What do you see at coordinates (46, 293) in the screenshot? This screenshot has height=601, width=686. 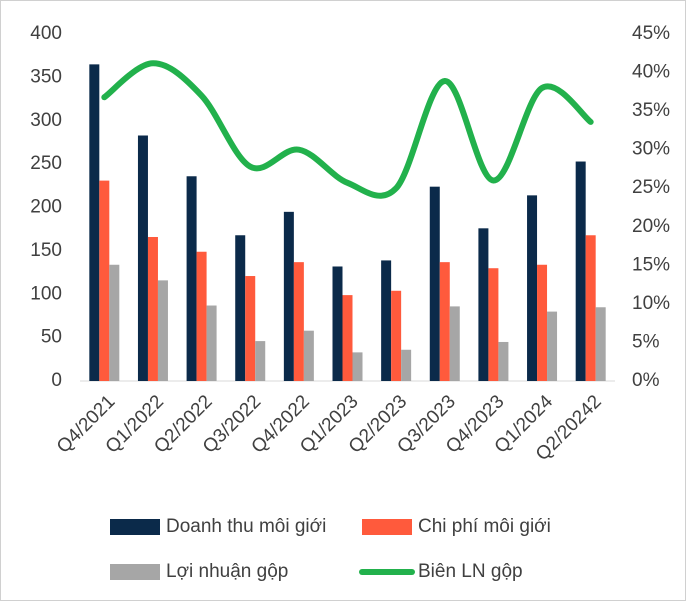 I see `y-tick-label: 100` at bounding box center [46, 293].